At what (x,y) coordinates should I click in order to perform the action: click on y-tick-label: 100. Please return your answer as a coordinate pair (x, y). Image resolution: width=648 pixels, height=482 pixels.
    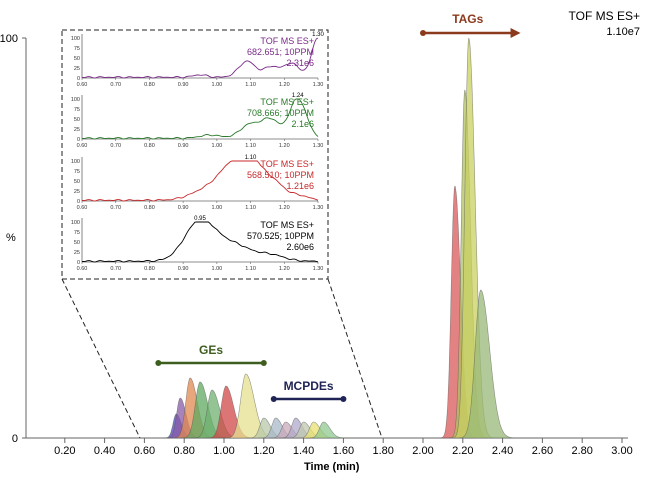
    Looking at the image, I should click on (9, 39).